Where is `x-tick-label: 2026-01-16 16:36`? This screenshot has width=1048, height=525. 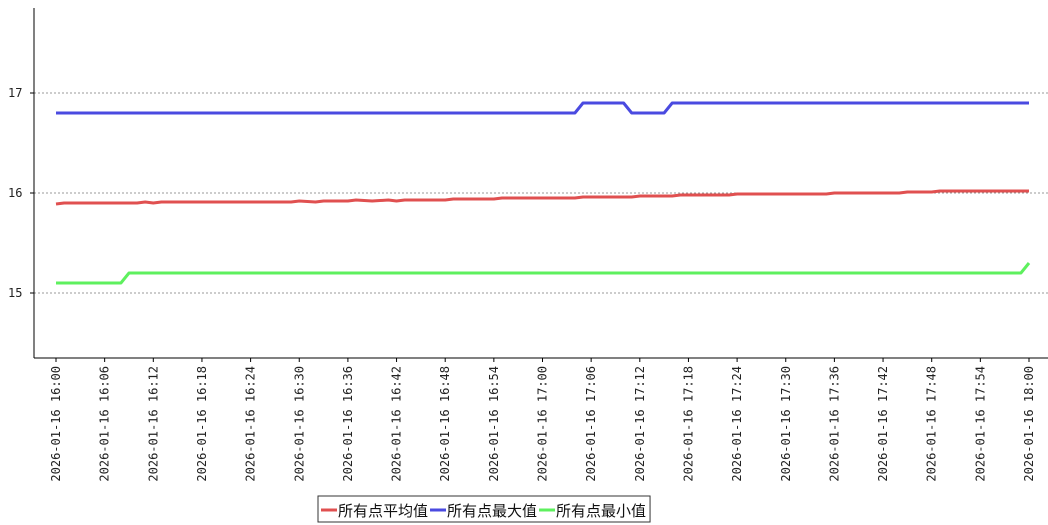 x-tick-label: 2026-01-16 16:36 is located at coordinates (348, 424).